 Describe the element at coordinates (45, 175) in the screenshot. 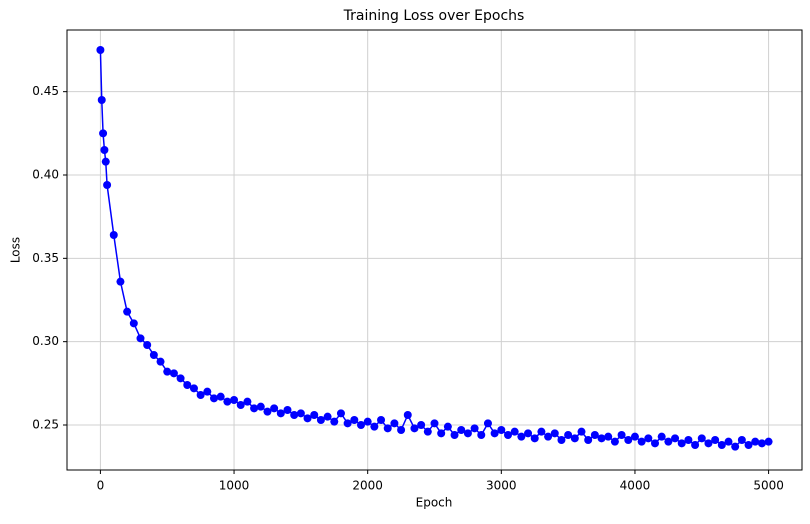

I see `y-tick-label: 0.40` at that location.